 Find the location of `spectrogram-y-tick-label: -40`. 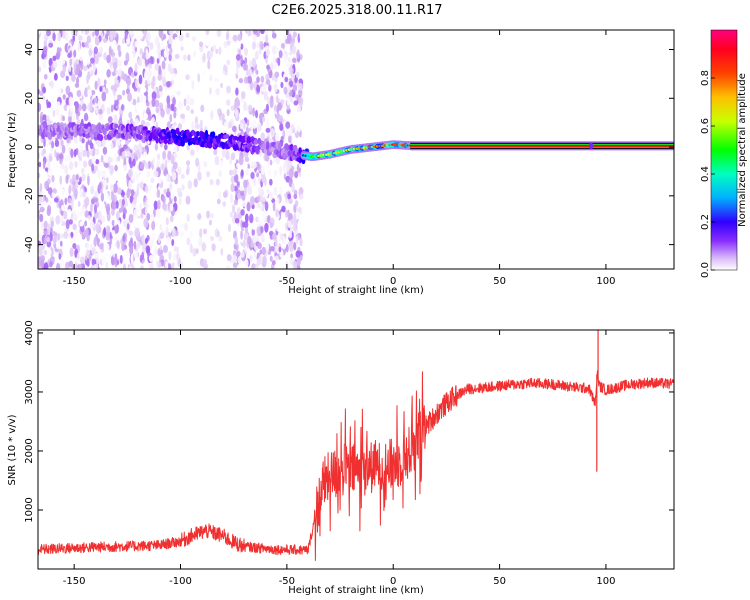

spectrogram-y-tick-label: -40 is located at coordinates (29, 244).